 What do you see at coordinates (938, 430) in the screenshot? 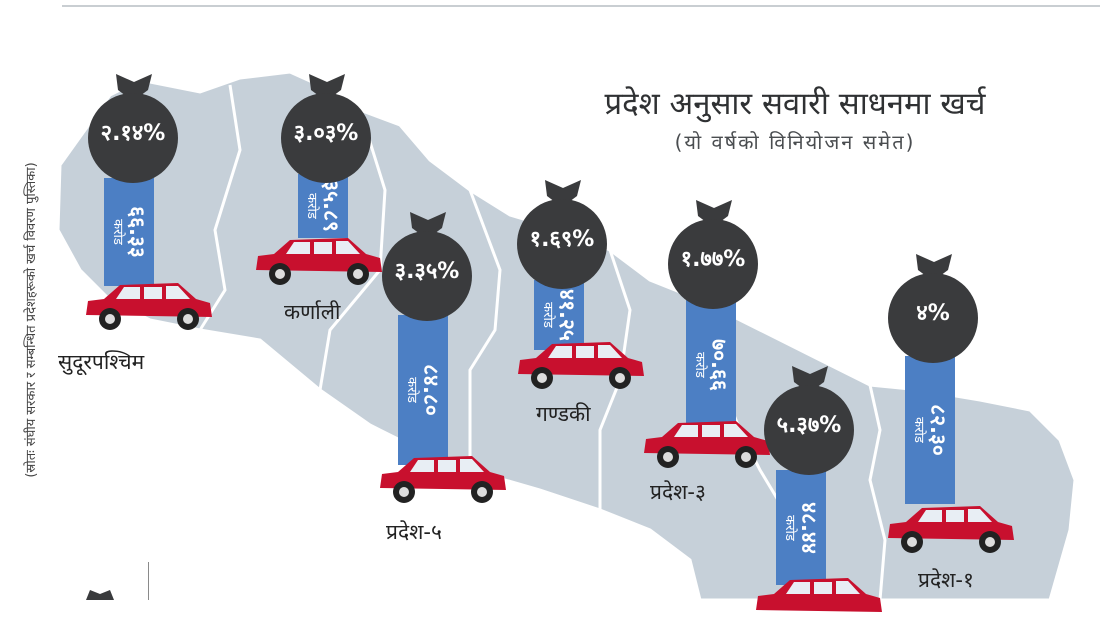
I see `amount-value: ८२.३०` at bounding box center [938, 430].